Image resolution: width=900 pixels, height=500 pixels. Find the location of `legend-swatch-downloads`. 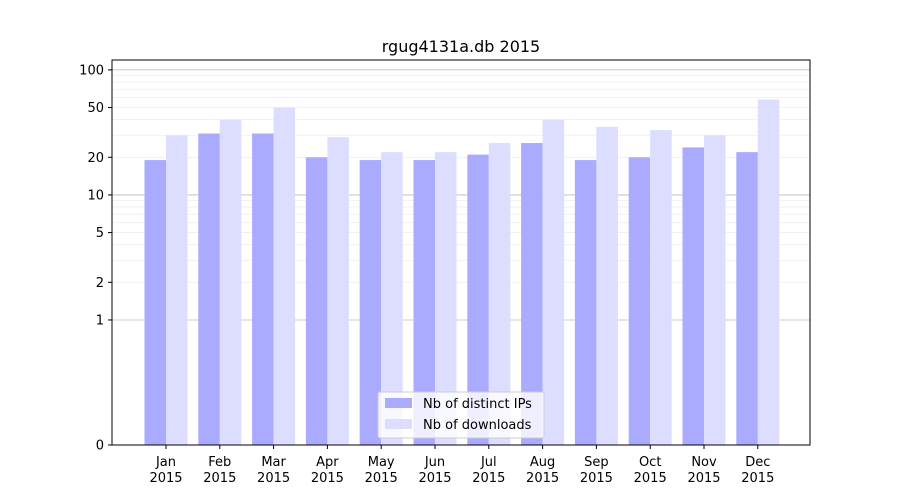

legend-swatch-downloads is located at coordinates (398, 424).